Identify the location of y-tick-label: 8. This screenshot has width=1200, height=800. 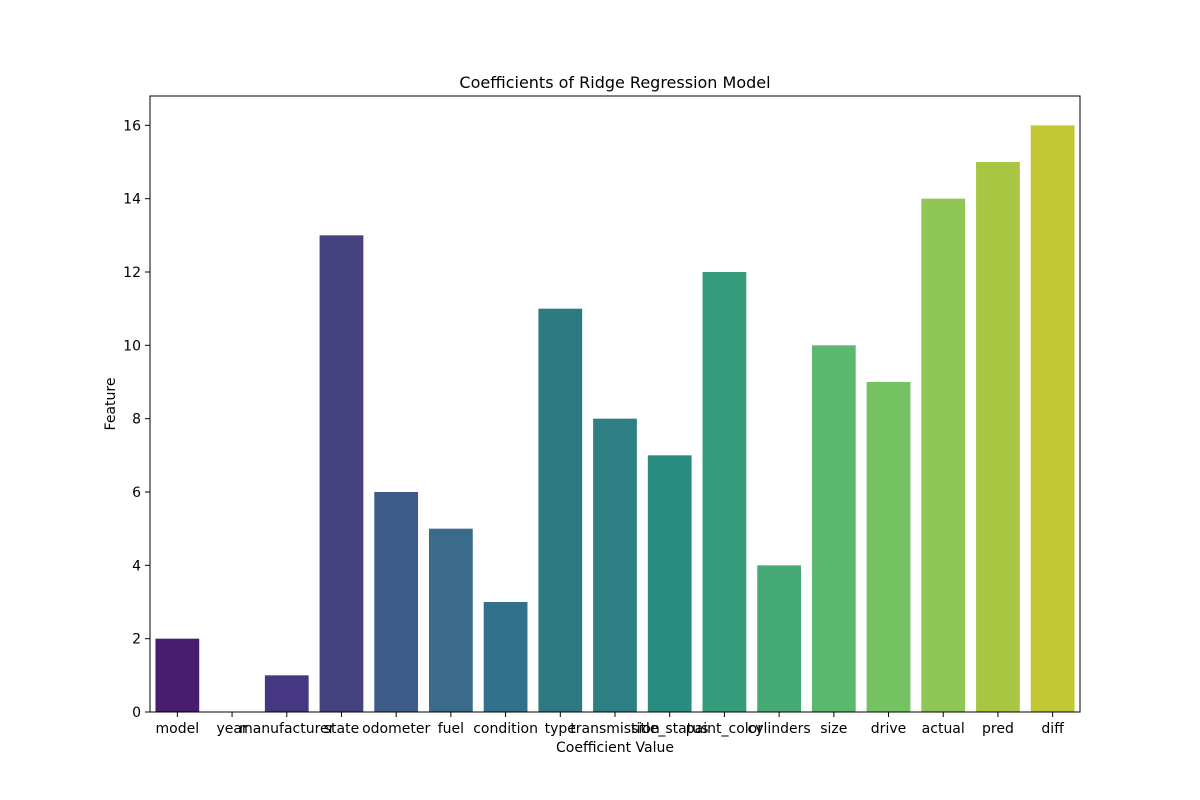
(136, 420).